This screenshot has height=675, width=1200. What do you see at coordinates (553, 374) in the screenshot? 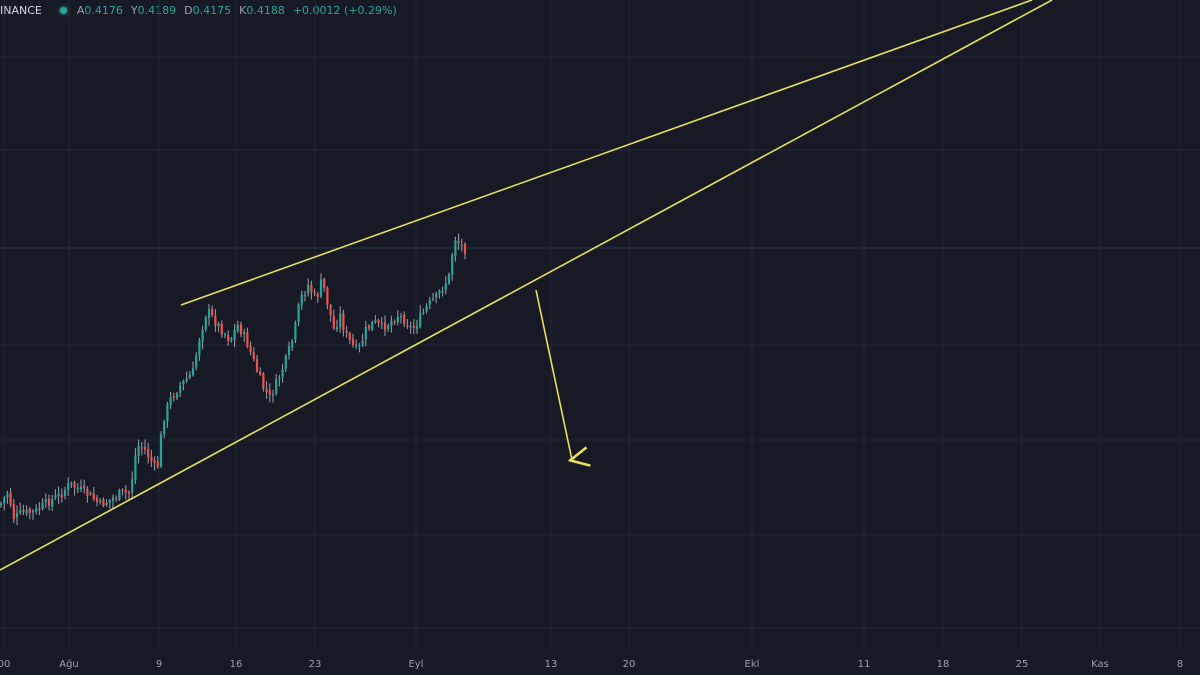
I see `breakdown-arrow` at bounding box center [553, 374].